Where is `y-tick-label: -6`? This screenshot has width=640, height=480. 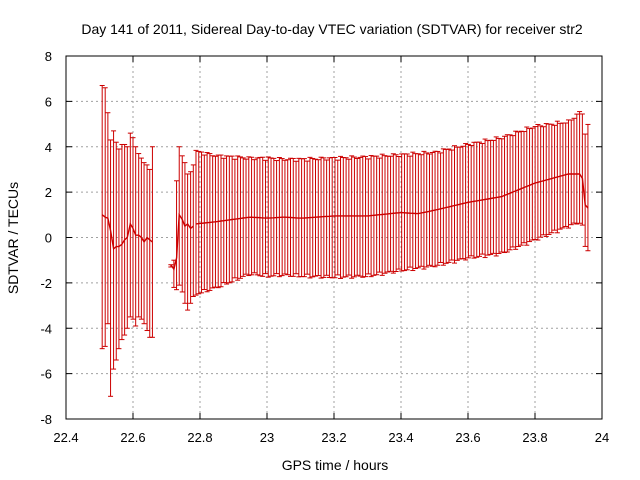 y-tick-label: -6 is located at coordinates (46, 374).